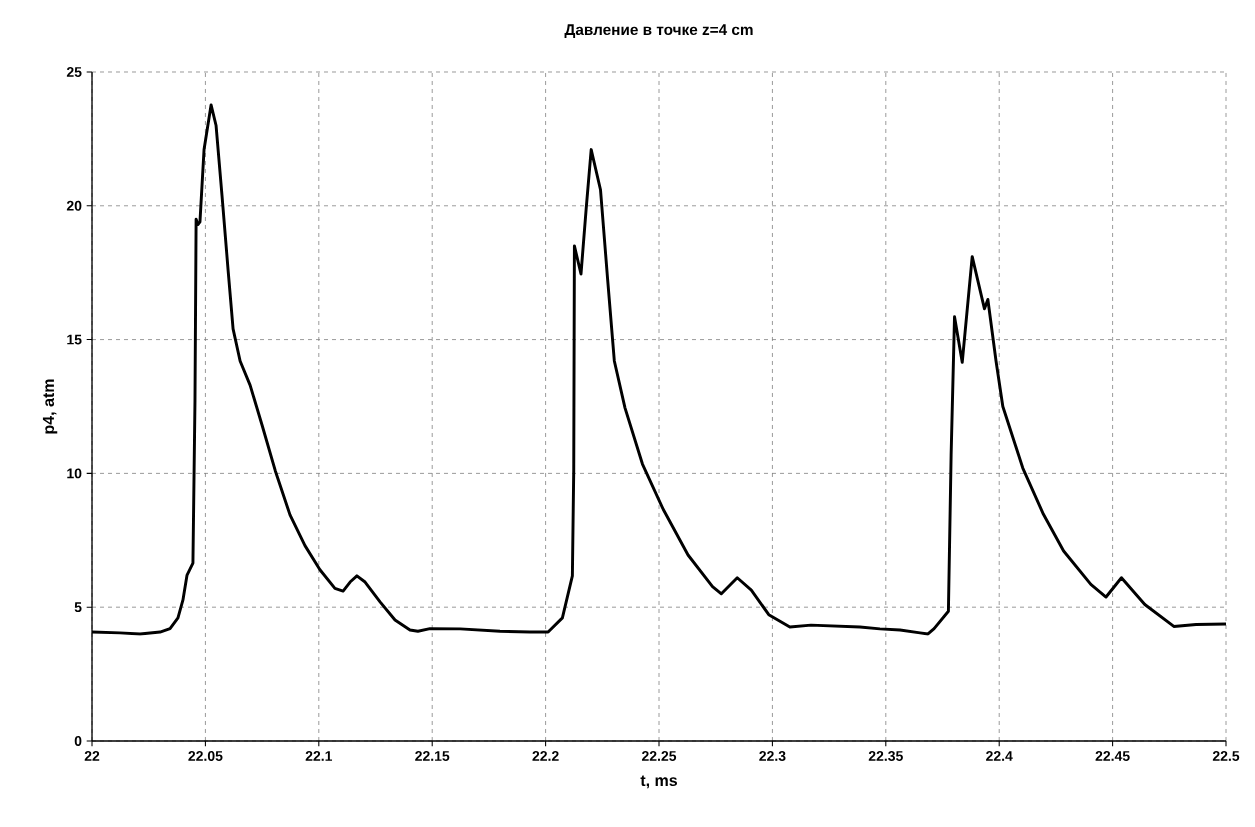 This screenshot has width=1255, height=827. I want to click on chart-title: Давление в точке z=4 cm, so click(658, 31).